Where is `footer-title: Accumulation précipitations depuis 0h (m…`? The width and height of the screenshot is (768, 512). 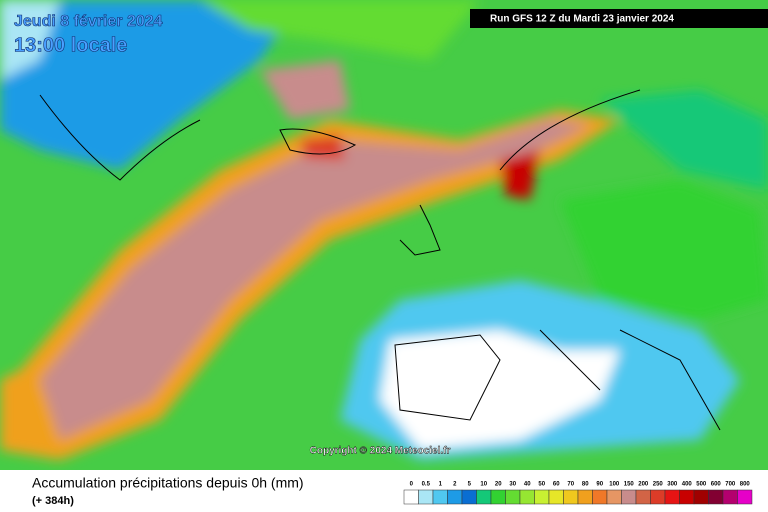 footer-title: Accumulation précipitations depuis 0h (m… is located at coordinates (168, 483).